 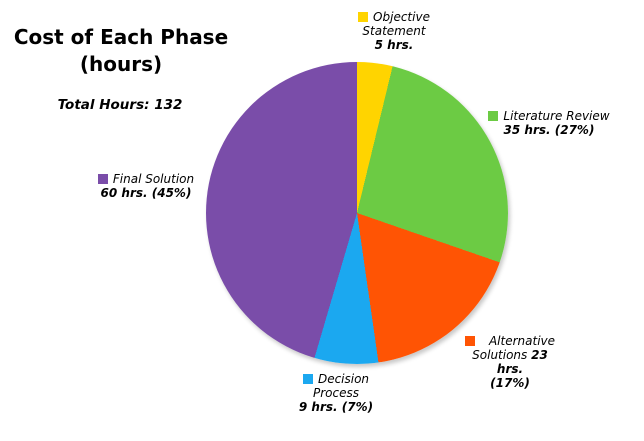 I want to click on legend-line: Literature Review, so click(x=549, y=116).